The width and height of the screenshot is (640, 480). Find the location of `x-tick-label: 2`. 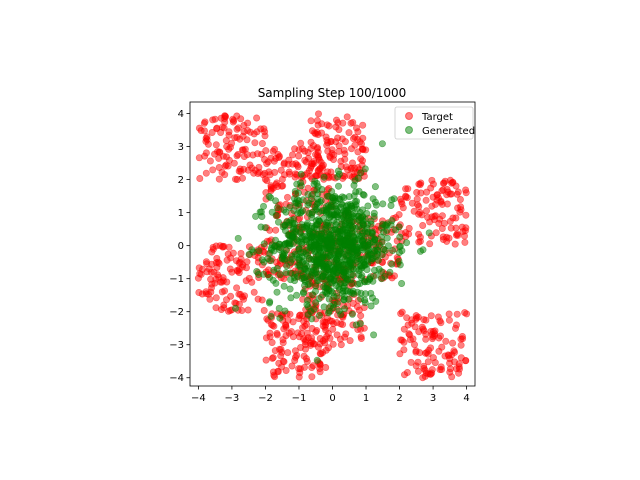

x-tick-label: 2 is located at coordinates (399, 398).